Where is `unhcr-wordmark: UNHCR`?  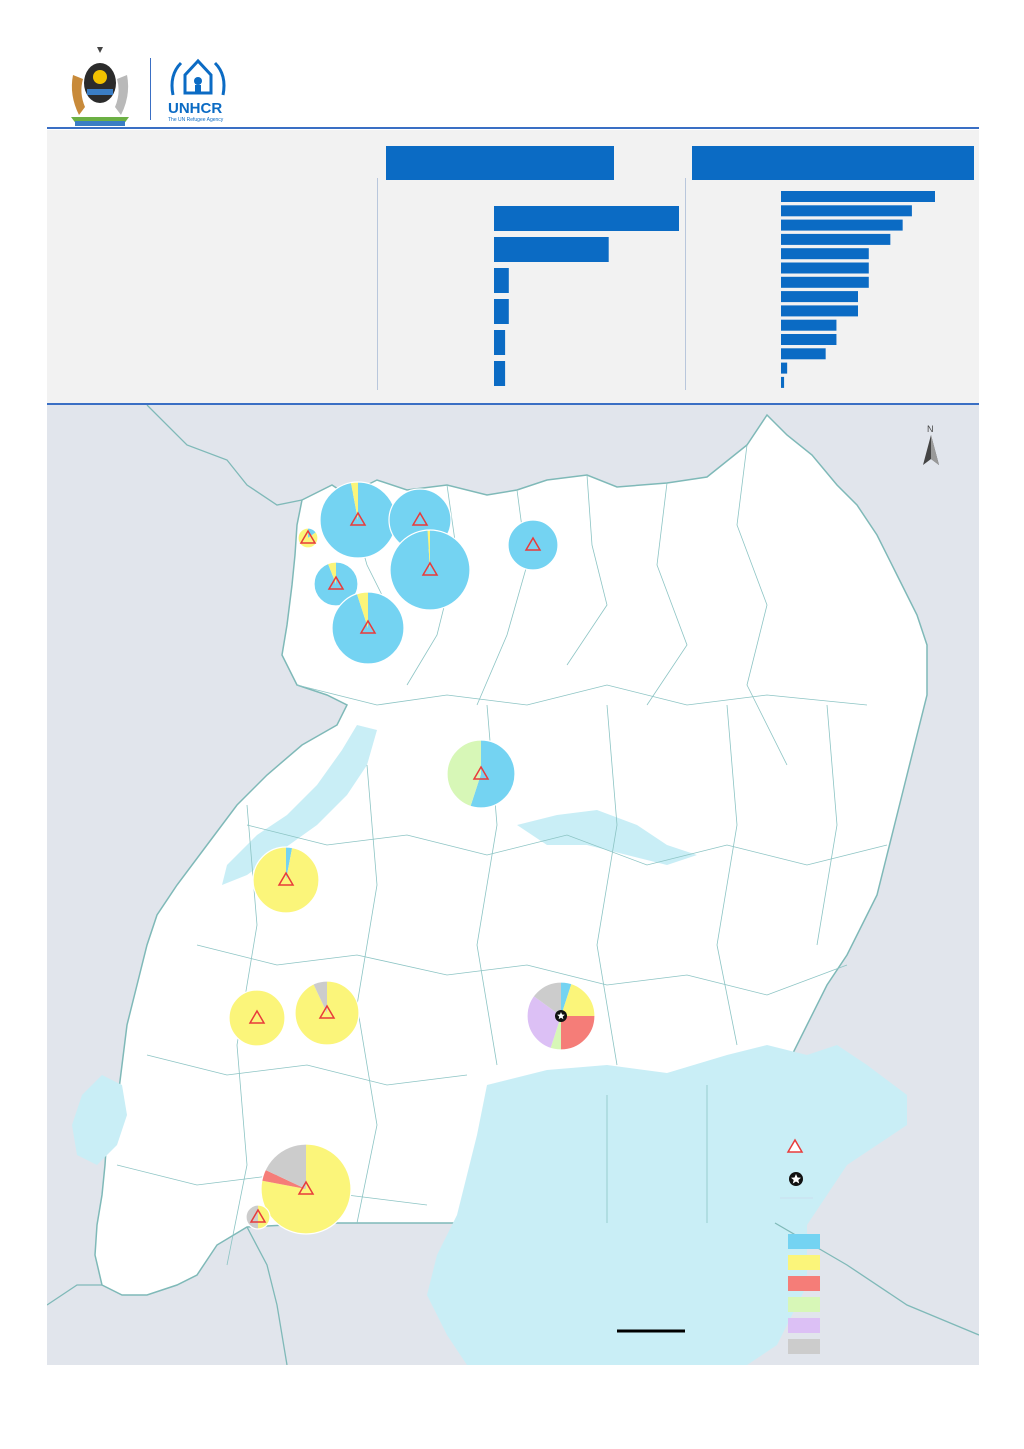 unhcr-wordmark: UNHCR is located at coordinates (195, 108).